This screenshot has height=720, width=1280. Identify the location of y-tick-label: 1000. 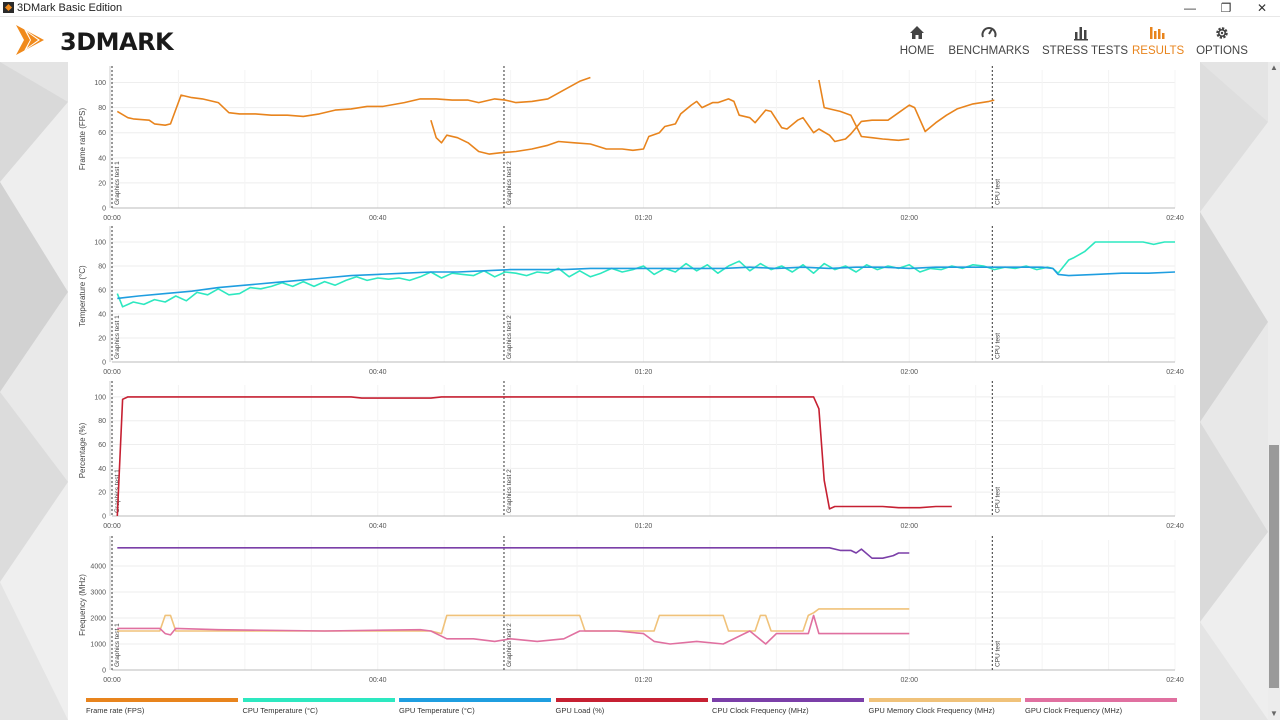
(98, 645).